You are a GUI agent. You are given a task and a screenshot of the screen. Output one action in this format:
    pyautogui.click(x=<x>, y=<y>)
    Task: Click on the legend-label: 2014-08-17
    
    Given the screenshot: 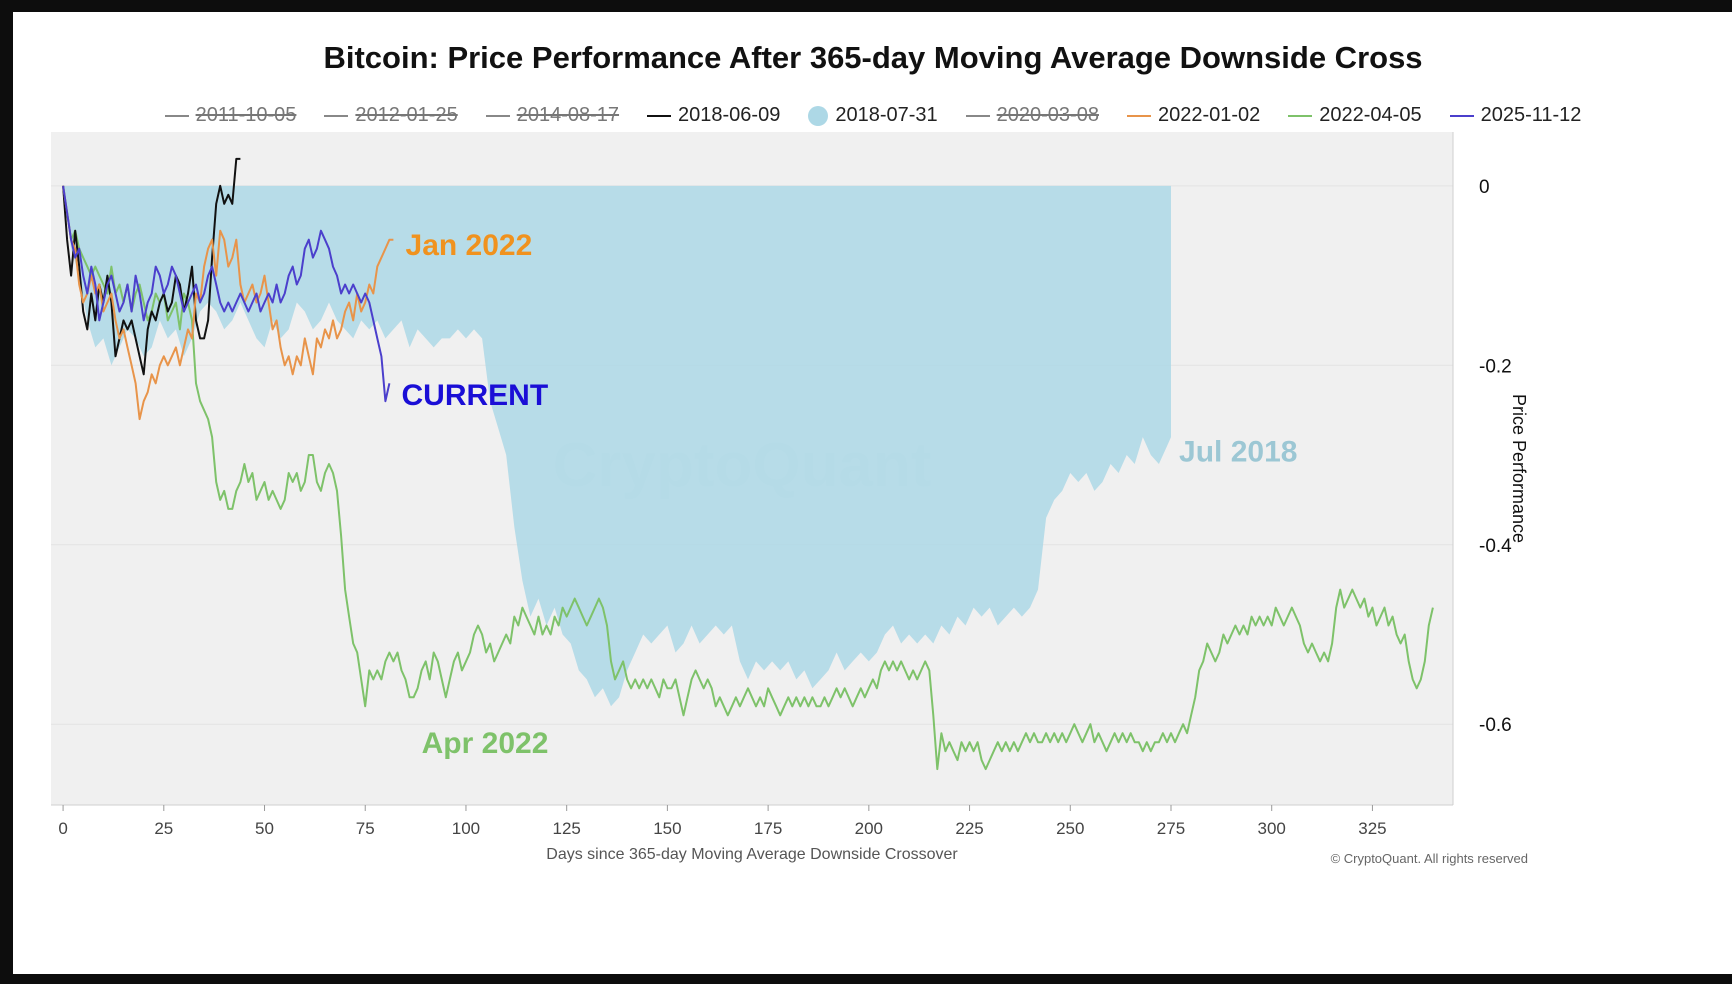 What is the action you would take?
    pyautogui.click(x=568, y=115)
    